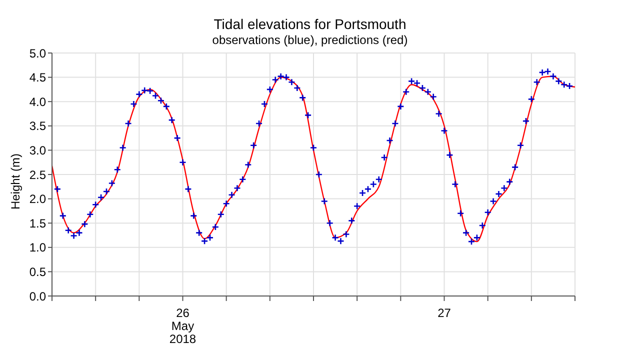 This screenshot has width=620, height=350. I want to click on y-tick-label: 2.5, so click(37, 175).